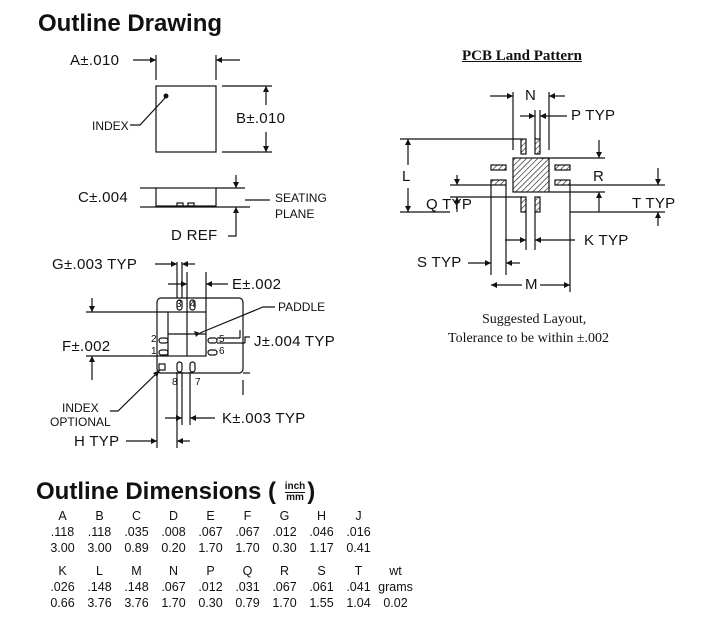 This screenshot has height=637, width=719. I want to click on paddle-label: PADDLE, so click(302, 307).